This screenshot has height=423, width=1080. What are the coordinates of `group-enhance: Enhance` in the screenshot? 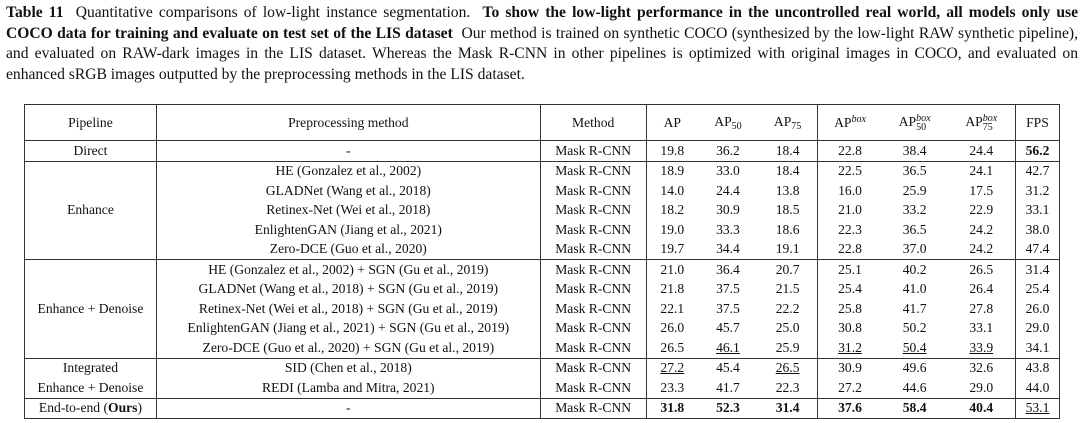 It's located at (90, 210).